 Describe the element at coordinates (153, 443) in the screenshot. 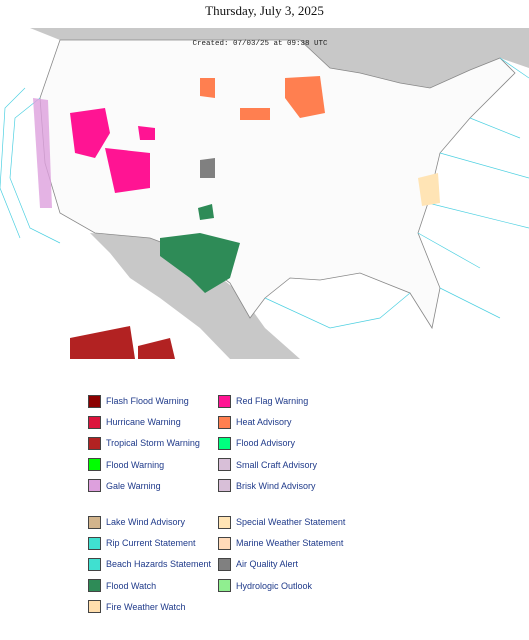

I see `legend-label: Tropical Storm Warning` at that location.